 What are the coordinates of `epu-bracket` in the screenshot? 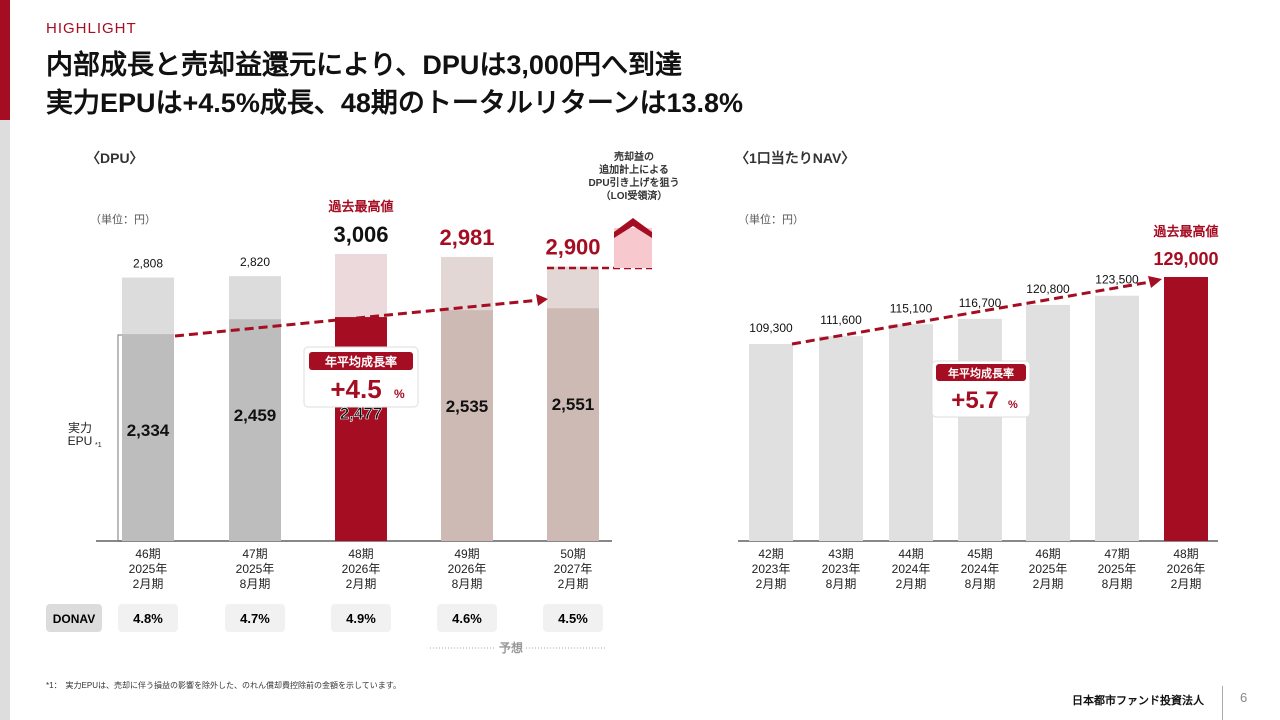 It's located at (119, 438).